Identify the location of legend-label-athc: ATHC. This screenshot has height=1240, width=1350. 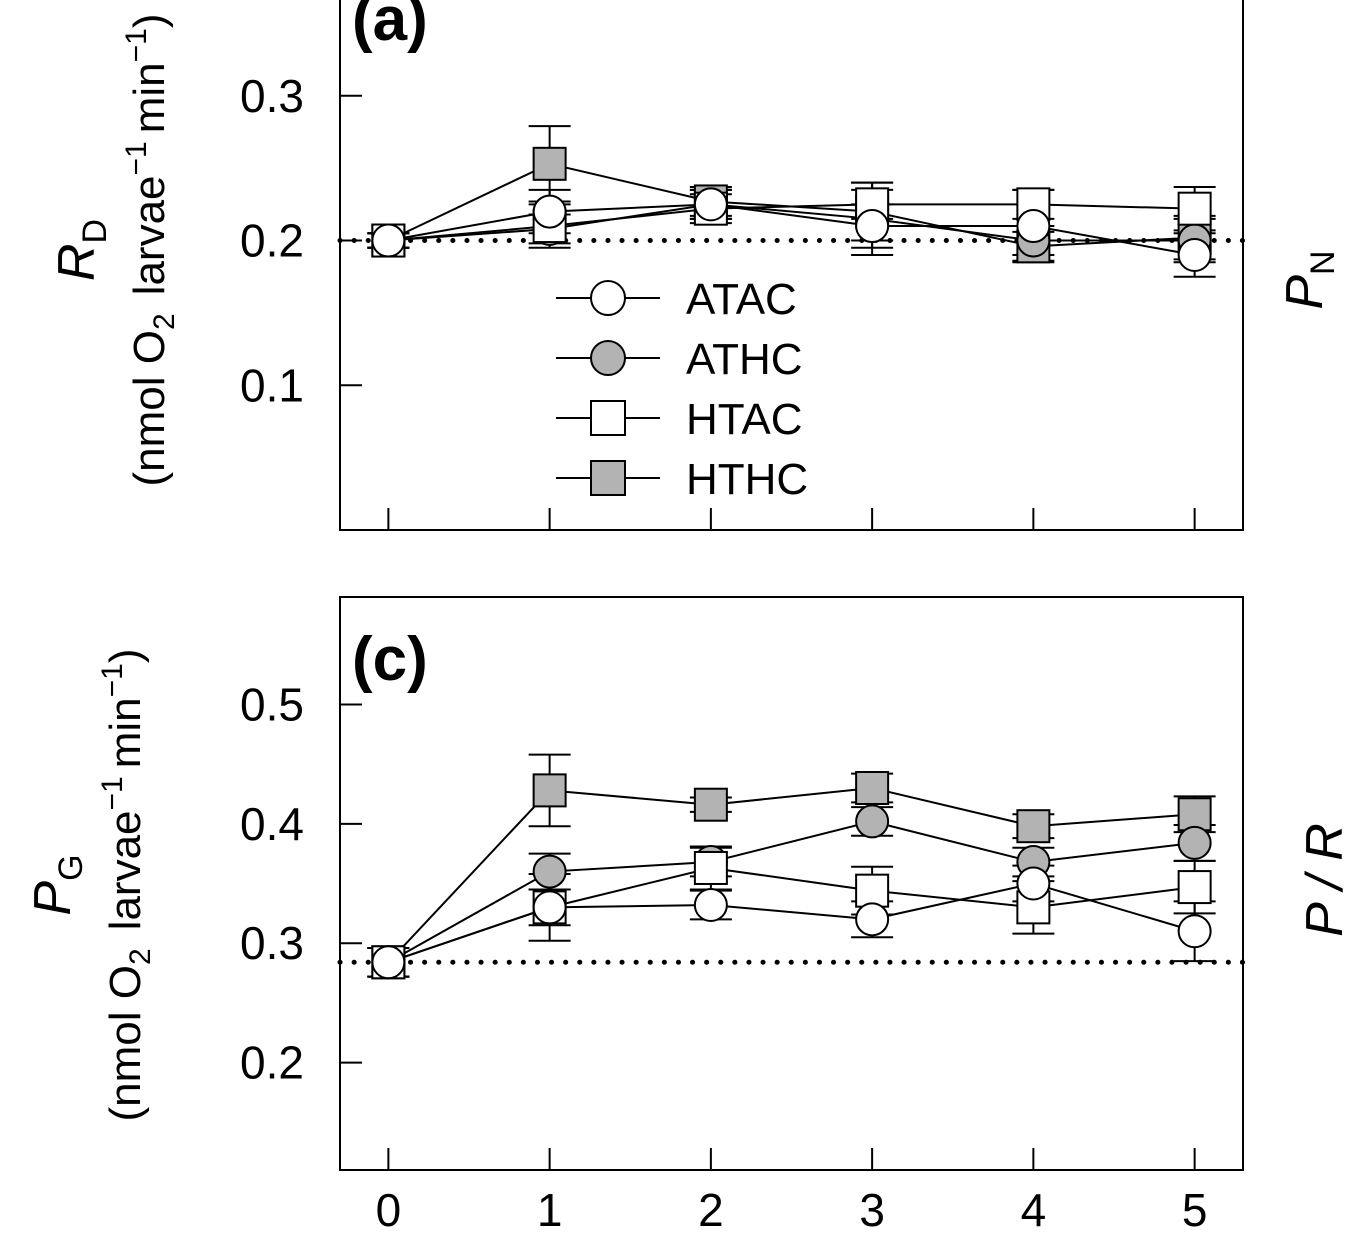
(744, 359).